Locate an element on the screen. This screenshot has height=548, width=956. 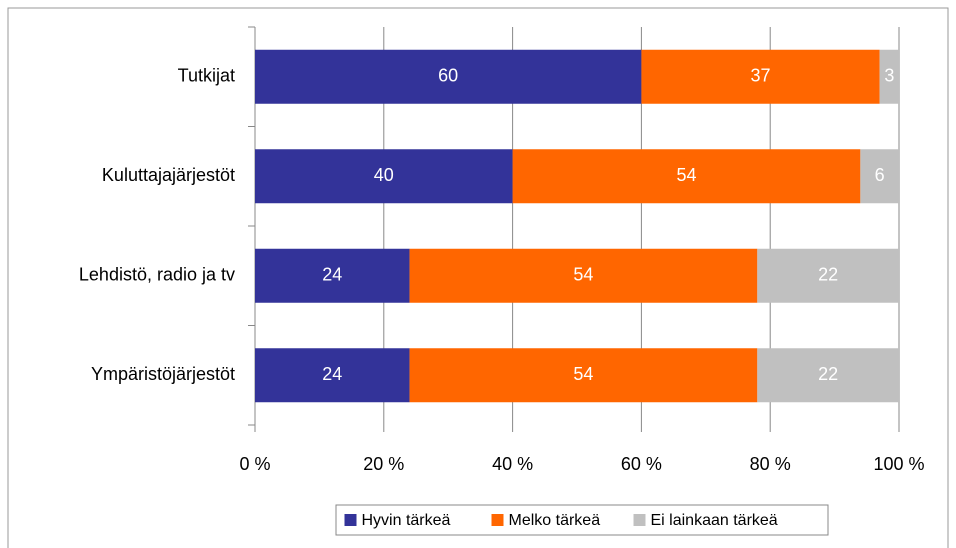
x-tick-label: 60 % is located at coordinates (641, 464).